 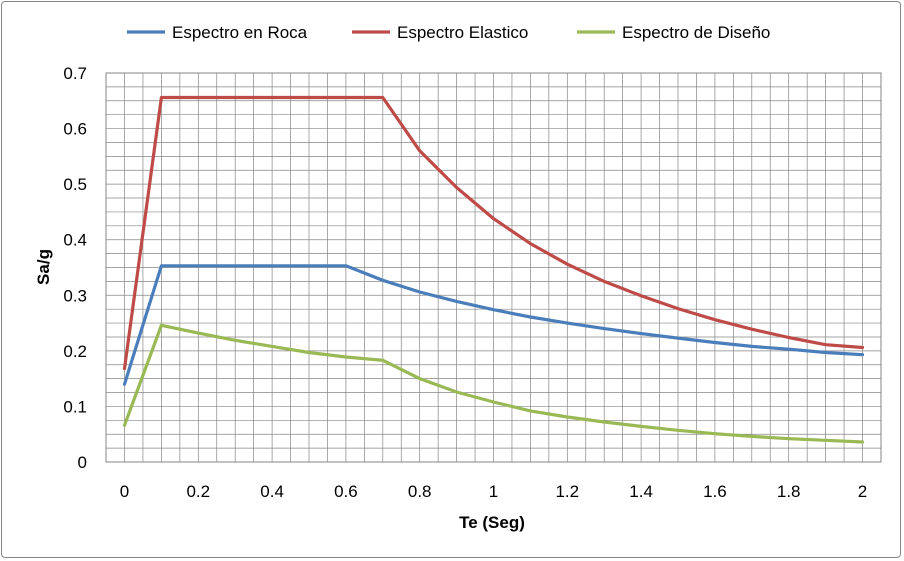 I want to click on y-tick-label: 0.2, so click(x=75, y=351).